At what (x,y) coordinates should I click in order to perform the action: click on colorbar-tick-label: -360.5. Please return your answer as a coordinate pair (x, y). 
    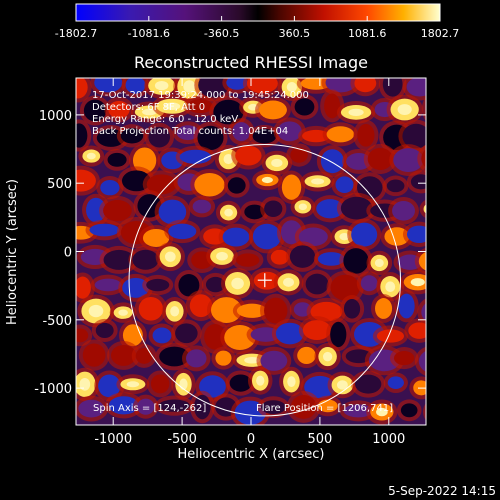
    Looking at the image, I should click on (221, 33).